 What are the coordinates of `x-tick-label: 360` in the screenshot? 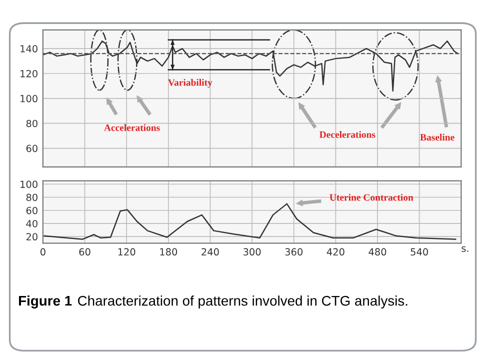 It's located at (294, 252).